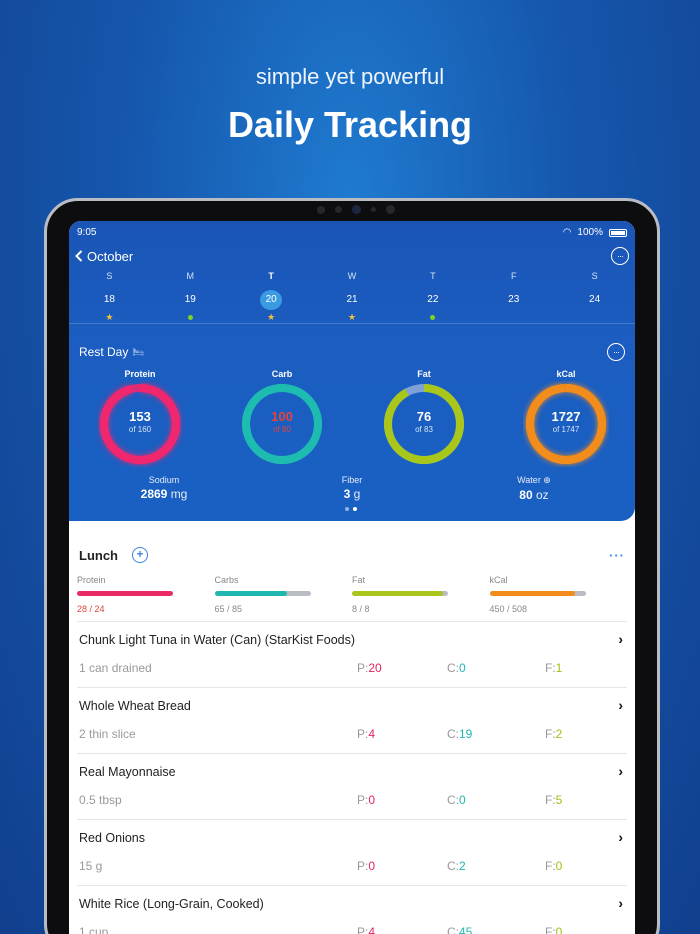 Image resolution: width=700 pixels, height=934 pixels. Describe the element at coordinates (91, 866) in the screenshot. I see `food-quantity: 15 g` at that location.